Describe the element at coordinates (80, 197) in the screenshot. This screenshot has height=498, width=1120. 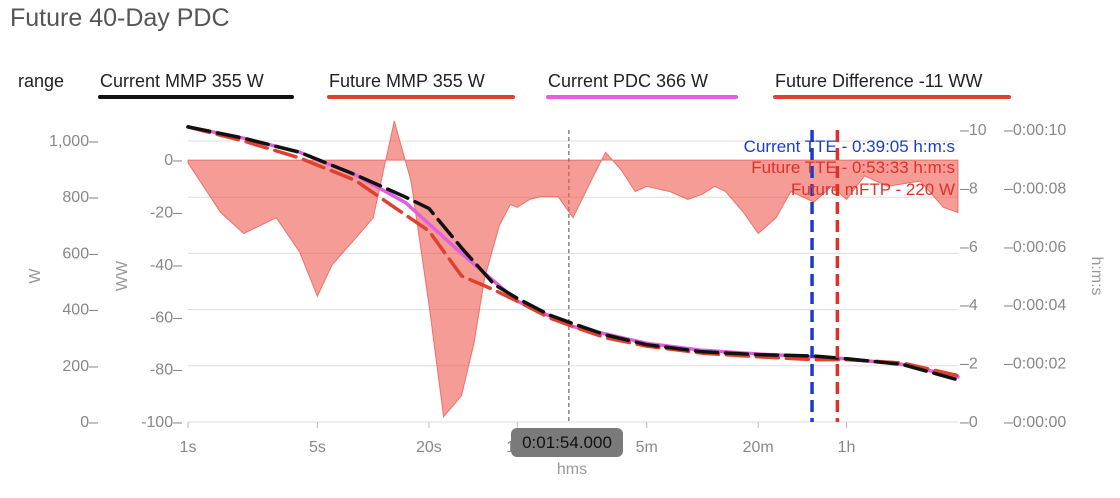
I see `w-axis-tick-label: 800–` at that location.